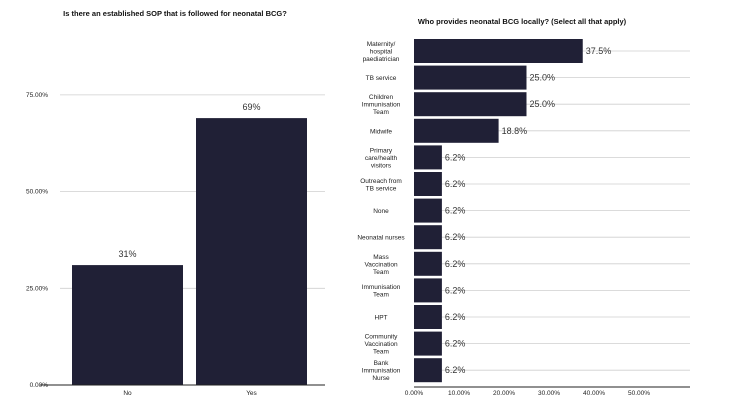  I want to click on category-label: Children Immunisation Team, so click(381, 105).